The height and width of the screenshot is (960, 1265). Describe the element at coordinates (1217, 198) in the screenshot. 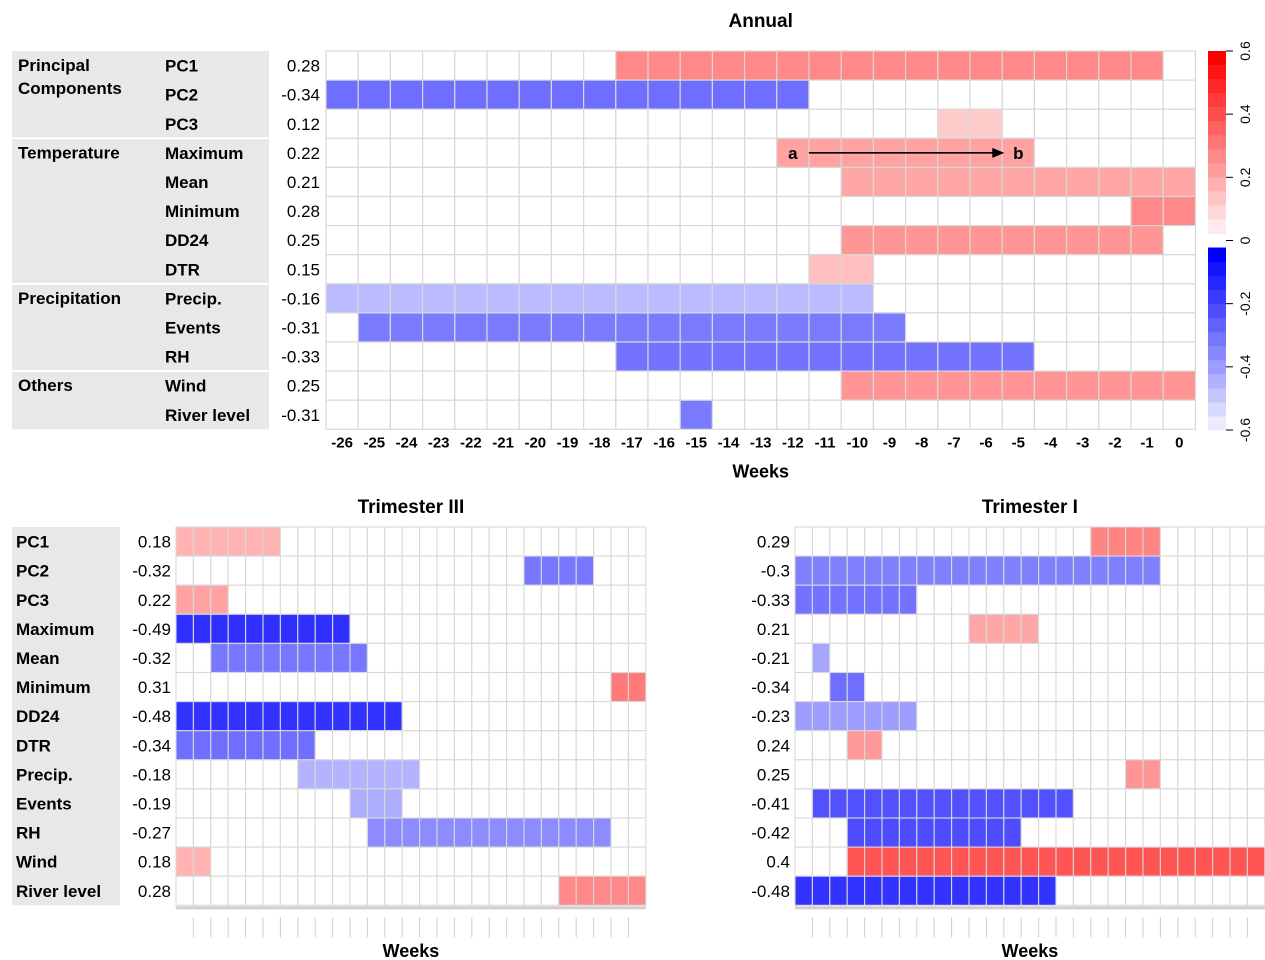

I see `colorbar-segment` at that location.